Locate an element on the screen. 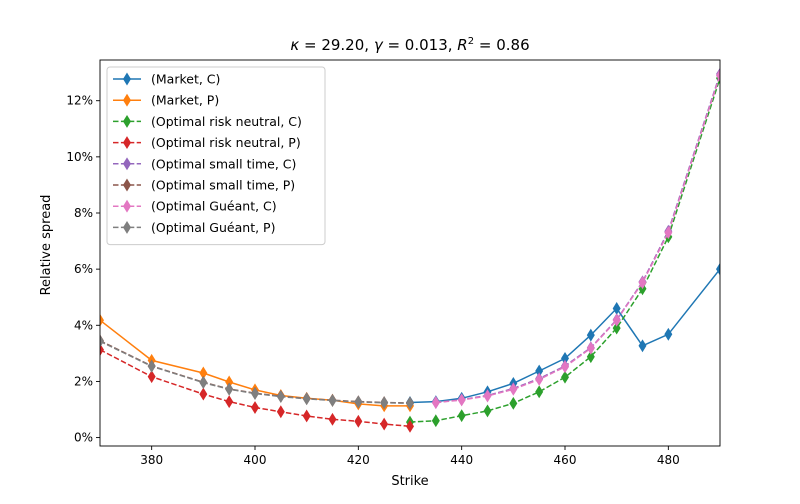 Image resolution: width=800 pixels, height=504 pixels. y-tick-label-3: 6% is located at coordinates (83, 269).